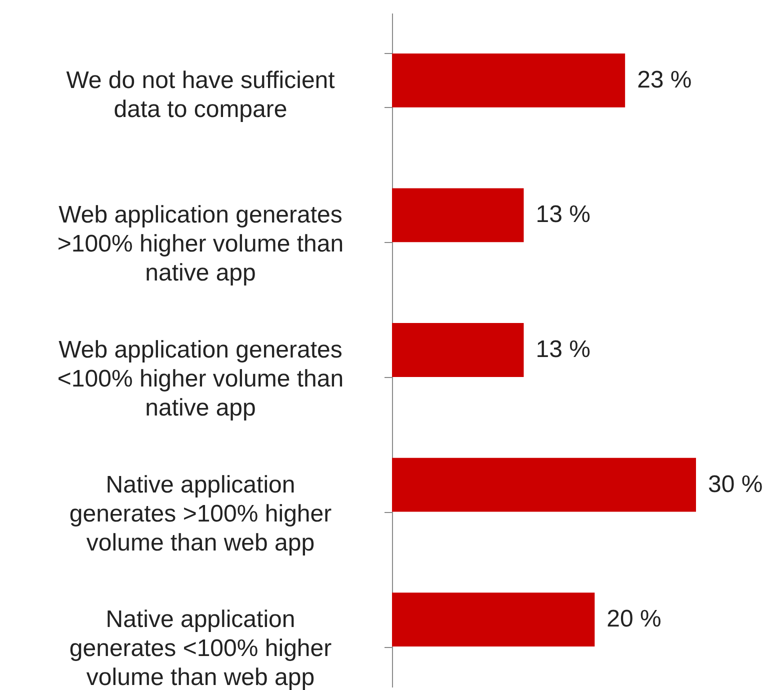 The width and height of the screenshot is (775, 690). What do you see at coordinates (735, 484) in the screenshot?
I see `data-label: 30 %` at bounding box center [735, 484].